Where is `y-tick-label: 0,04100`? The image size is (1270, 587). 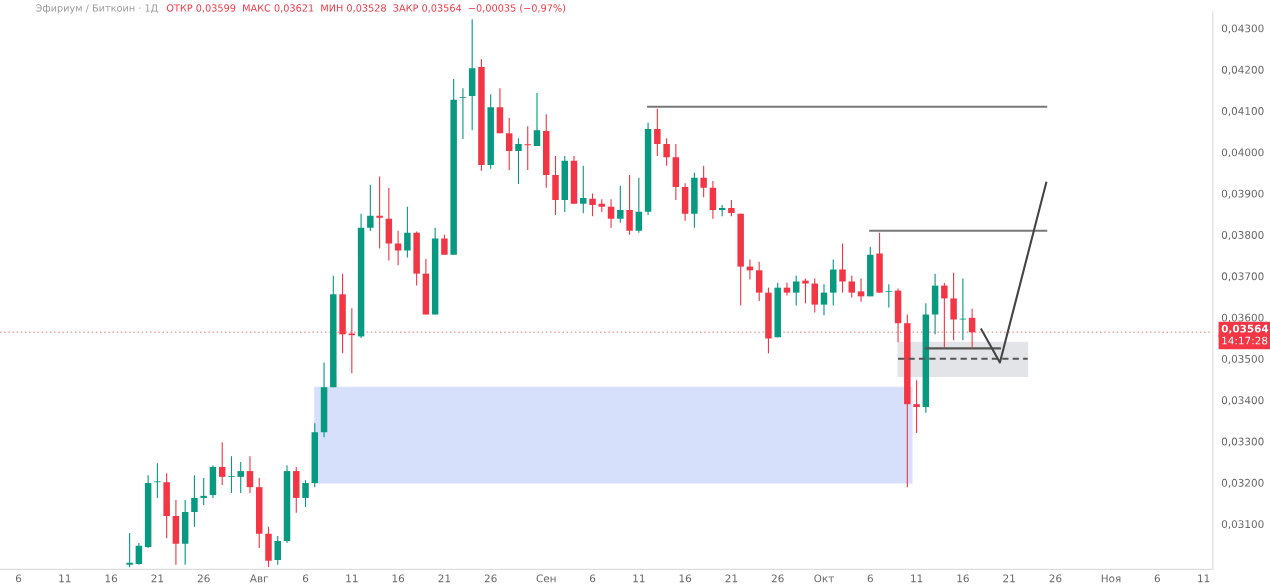 y-tick-label: 0,04100 is located at coordinates (1242, 112).